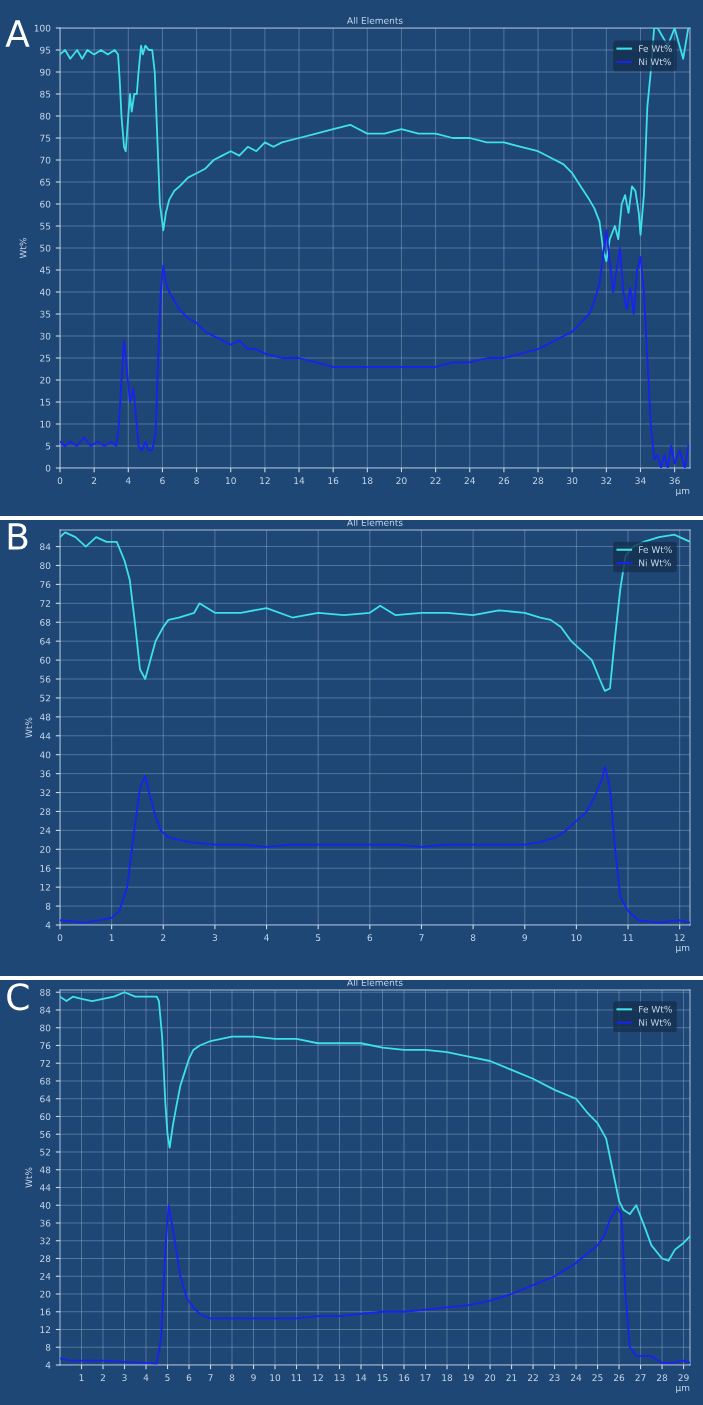 The image size is (703, 1405). Describe the element at coordinates (111, 937) in the screenshot. I see `x-tick-label: 1` at that location.